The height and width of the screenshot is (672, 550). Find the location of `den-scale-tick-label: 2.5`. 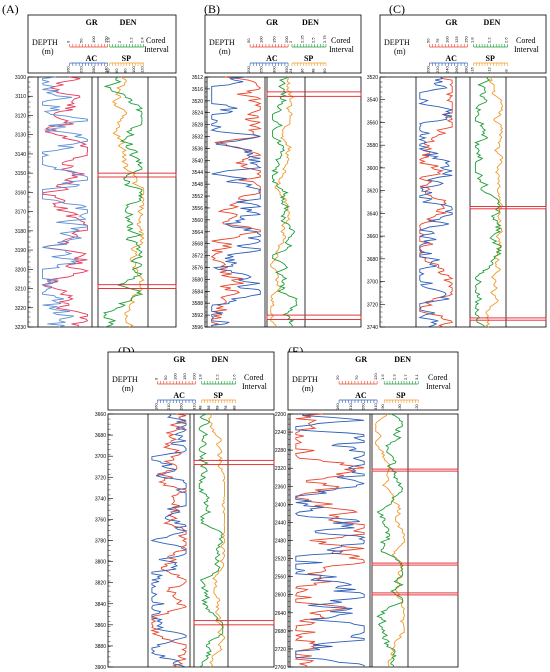

den-scale-tick-label: 2.5 is located at coordinates (313, 40).